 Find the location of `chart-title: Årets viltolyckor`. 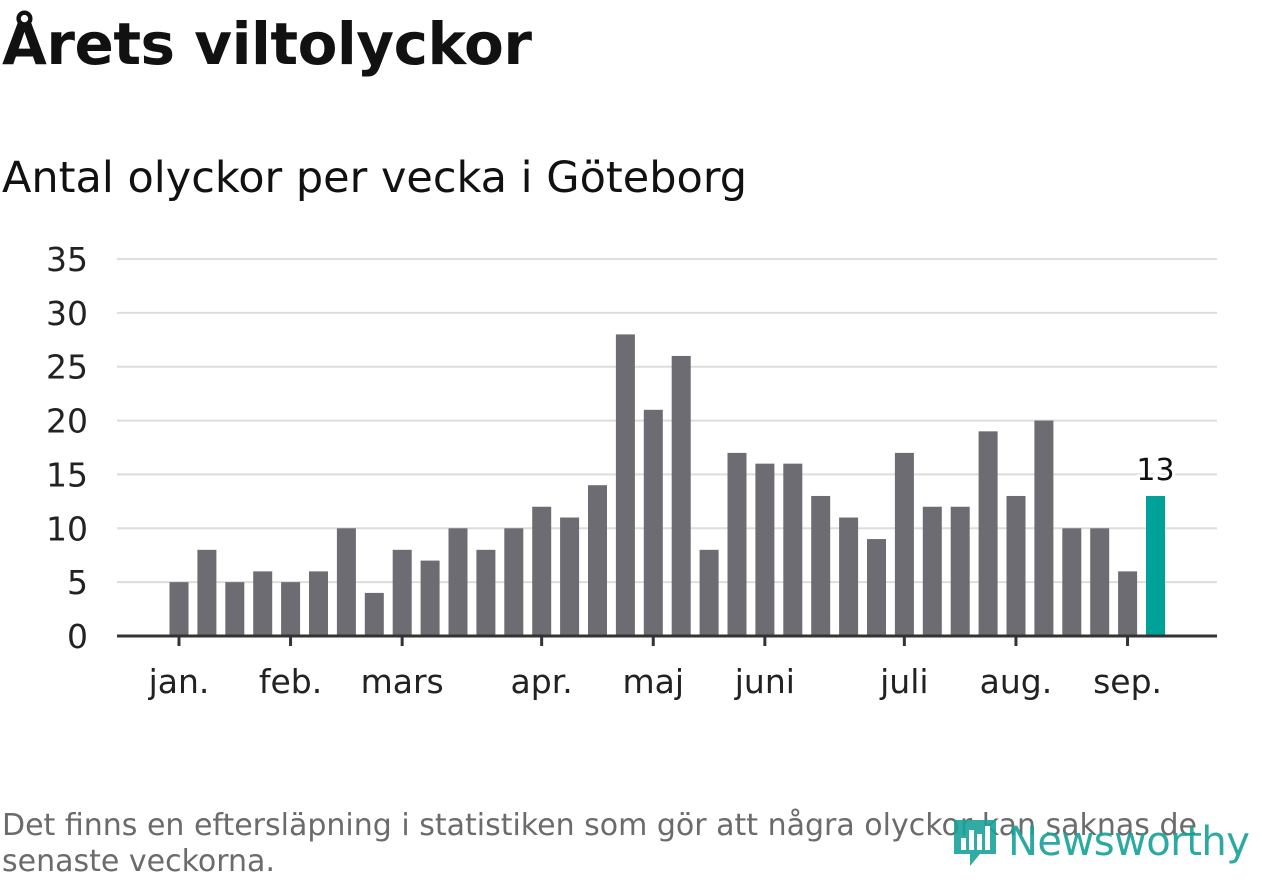

chart-title: Årets viltolyckor is located at coordinates (267, 44).